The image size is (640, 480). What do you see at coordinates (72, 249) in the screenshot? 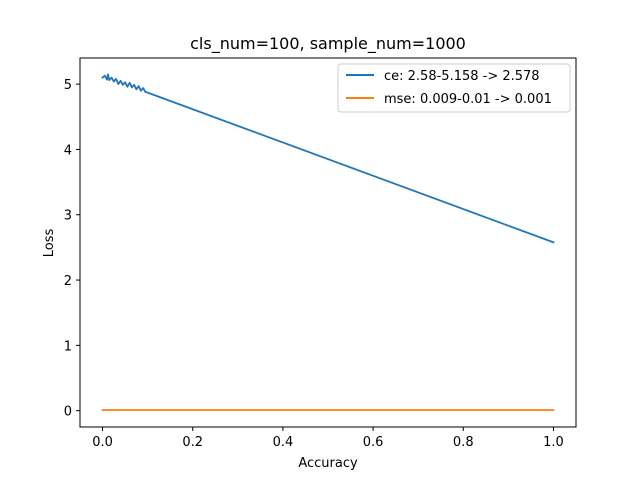
I see `y-axis: 0 1 2 3 4 5` at bounding box center [72, 249].